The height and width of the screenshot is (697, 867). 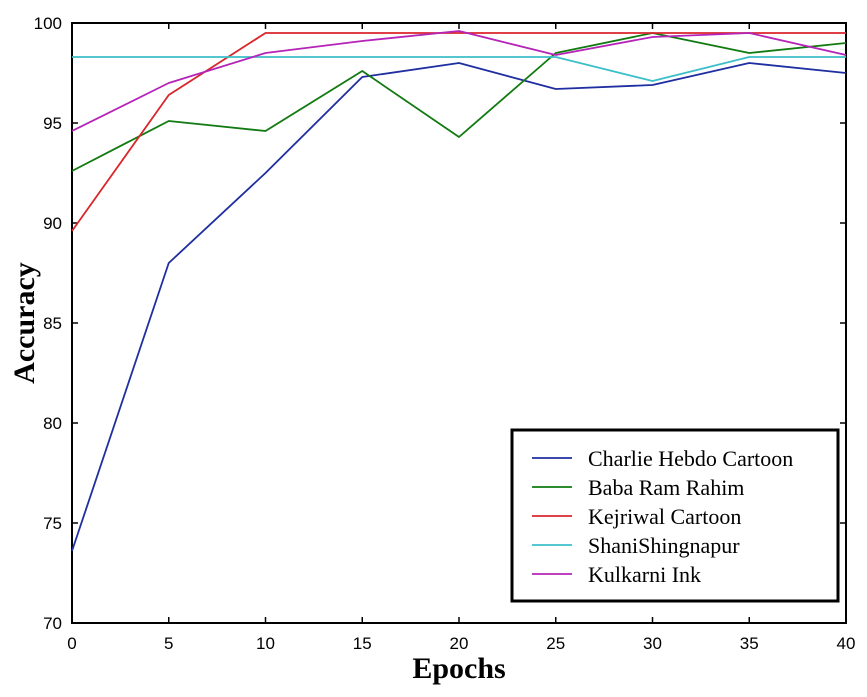 I want to click on x-tick-label: 40, so click(x=846, y=643).